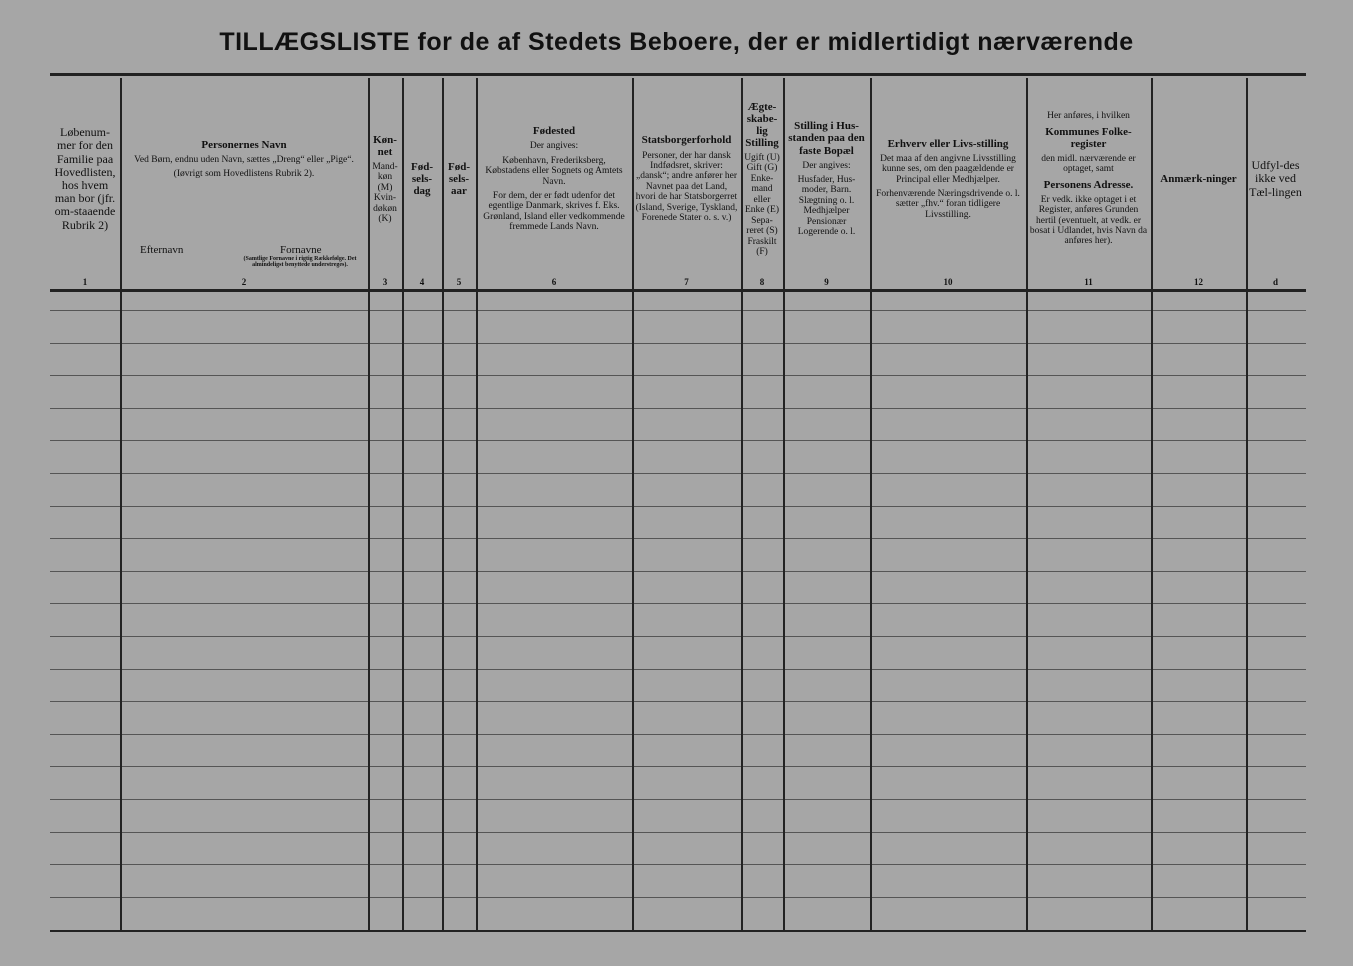 This screenshot has width=1353, height=966. What do you see at coordinates (678, 290) in the screenshot?
I see `header-rule` at bounding box center [678, 290].